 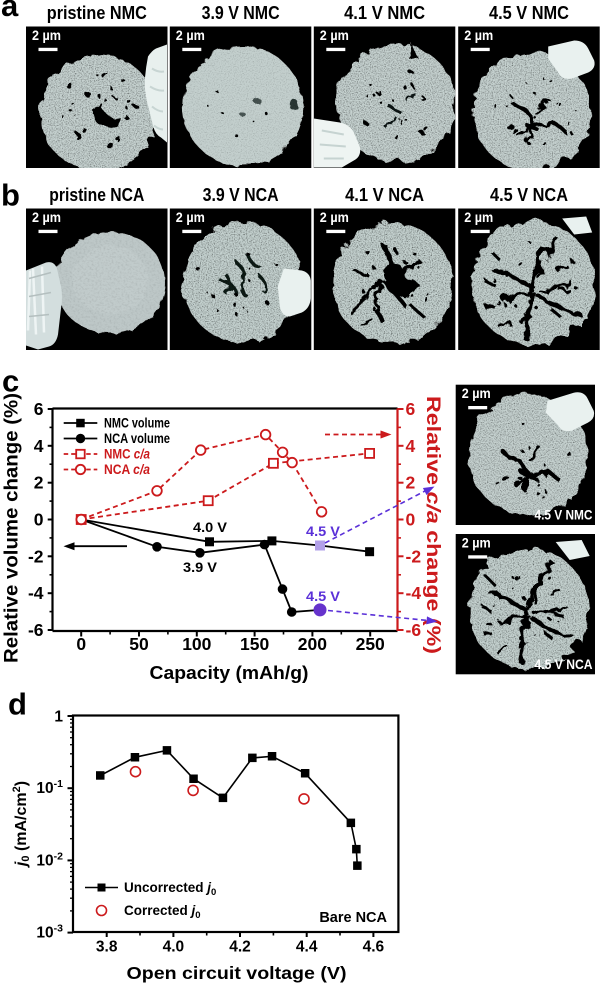 What do you see at coordinates (10, 381) in the screenshot?
I see `svg-text: c` at bounding box center [10, 381].